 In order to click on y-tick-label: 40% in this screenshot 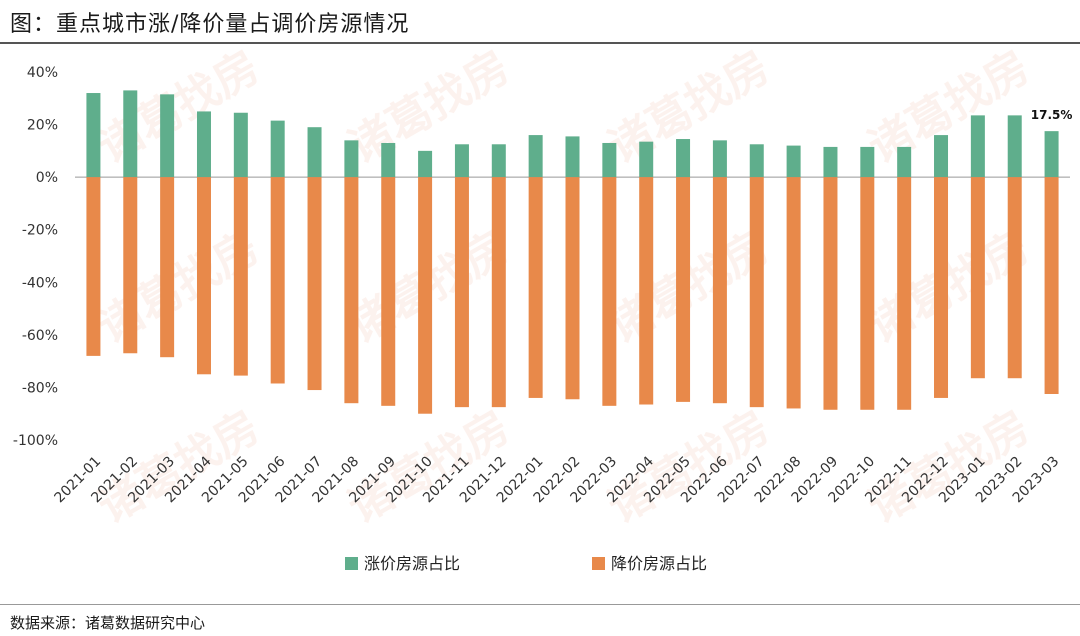, I will do `click(42, 73)`.